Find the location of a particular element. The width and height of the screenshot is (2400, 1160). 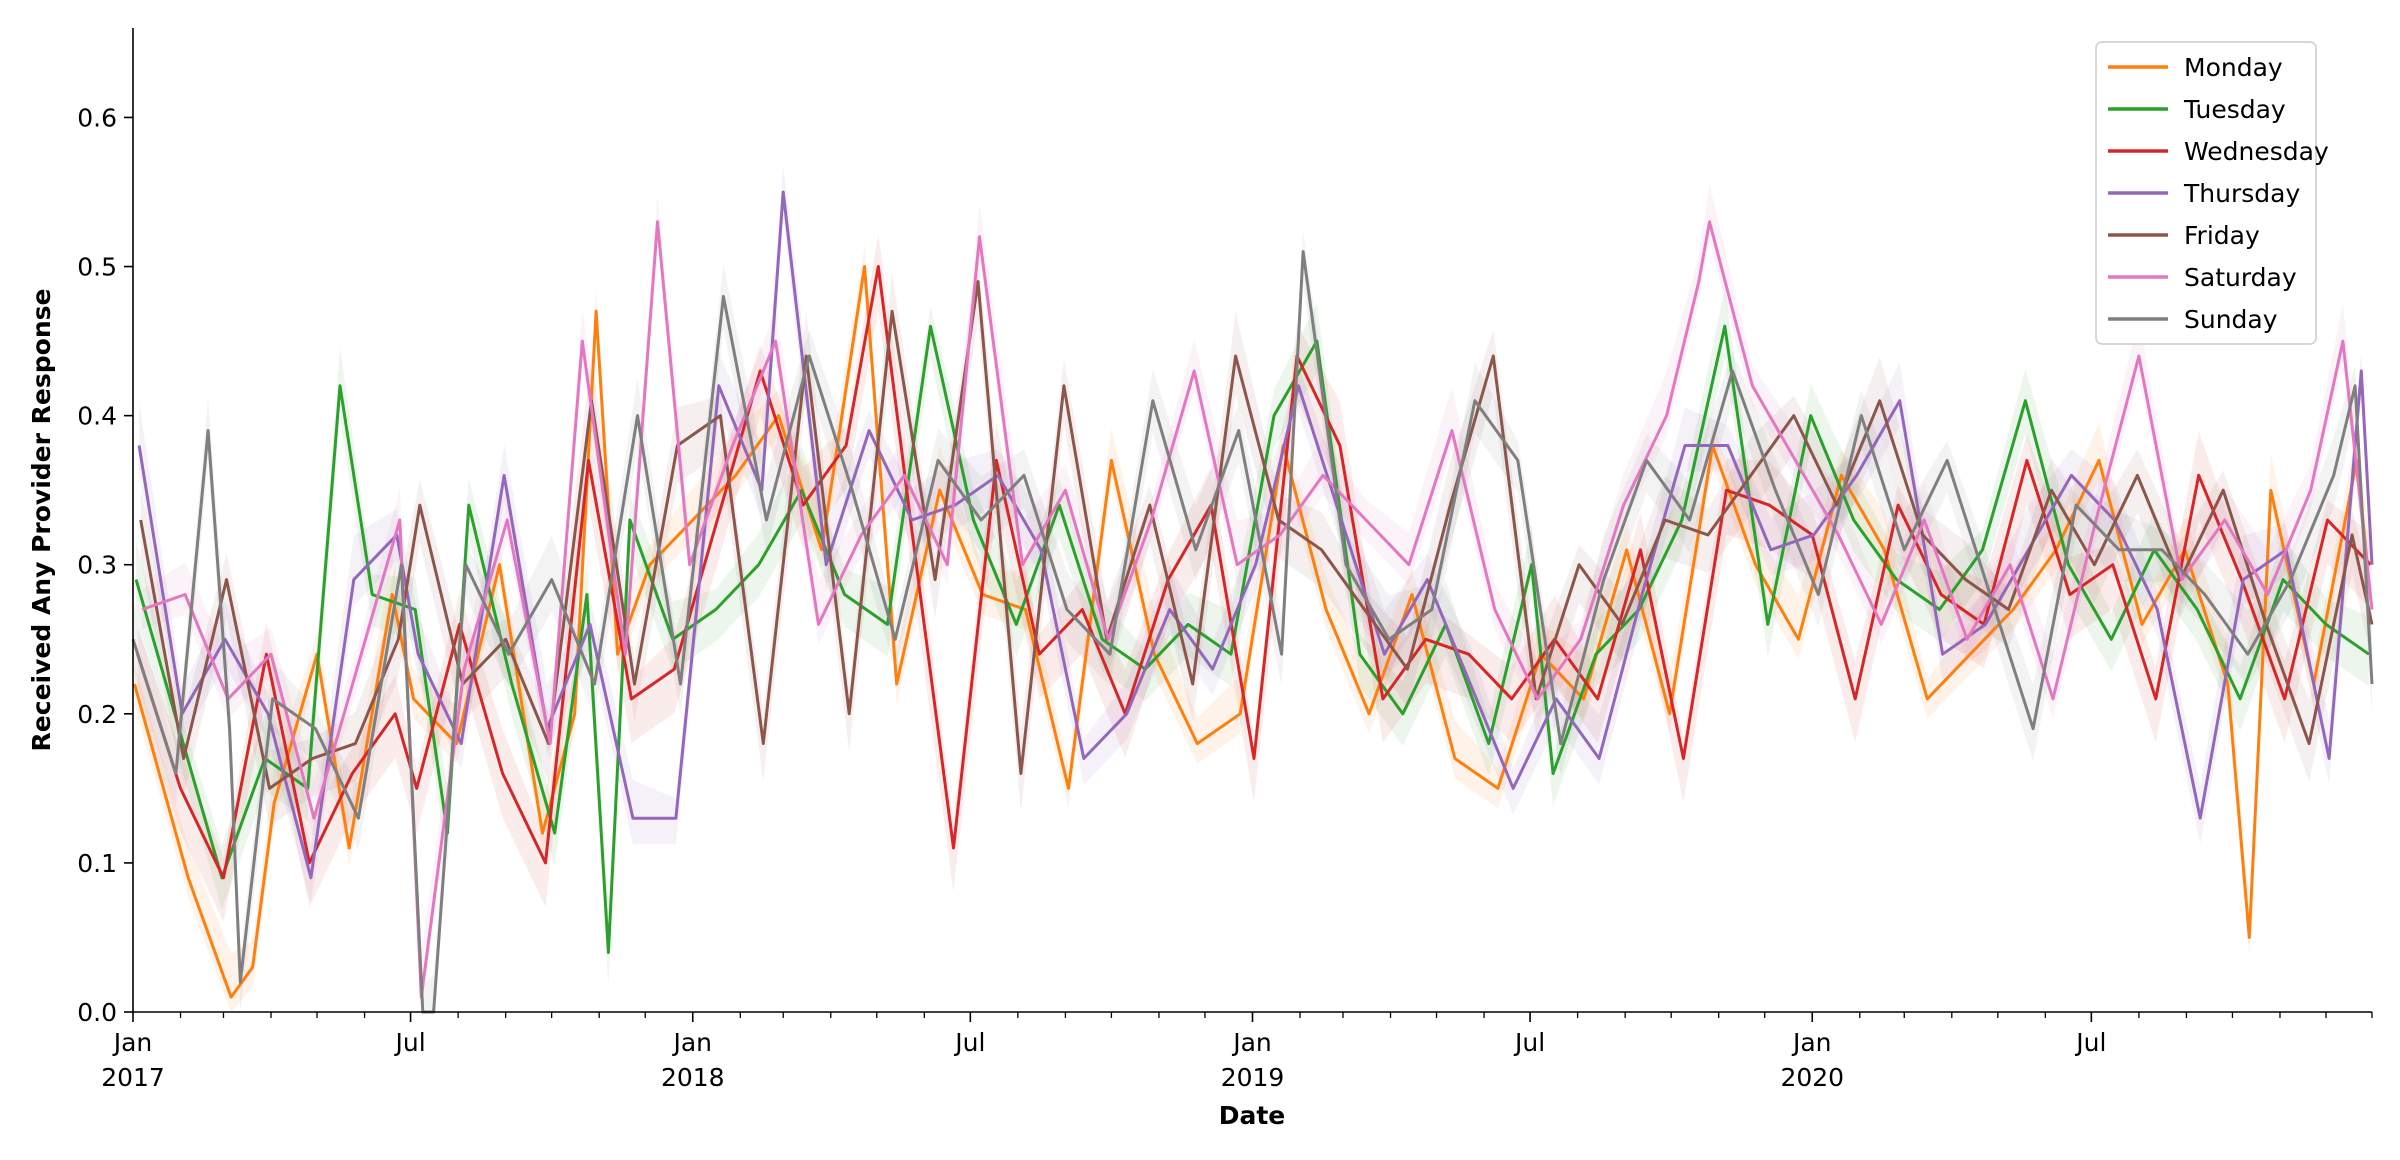

legend-label: Monday is located at coordinates (2233, 67).